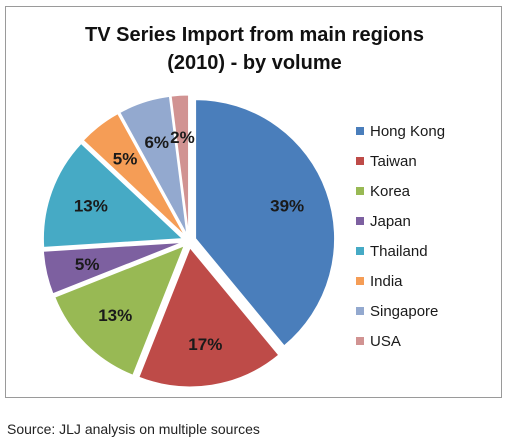  Describe the element at coordinates (156, 142) in the screenshot. I see `data-label-singapore: 6%` at that location.